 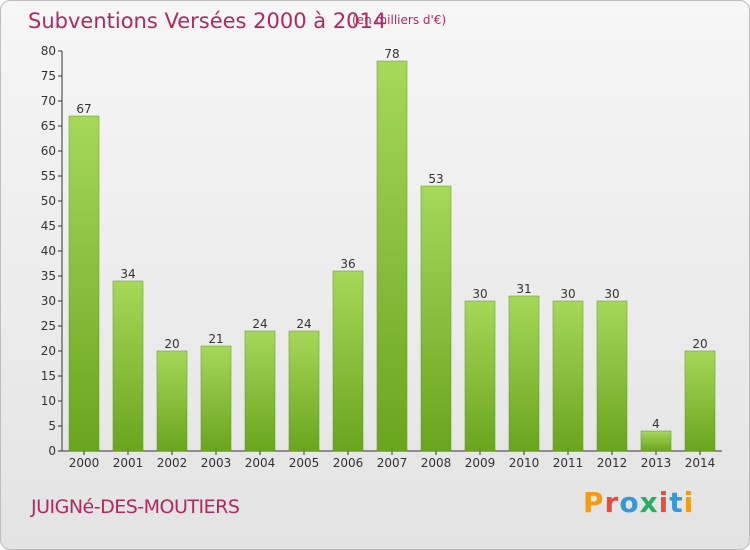 I want to click on y-tick-label: 60, so click(x=48, y=151).